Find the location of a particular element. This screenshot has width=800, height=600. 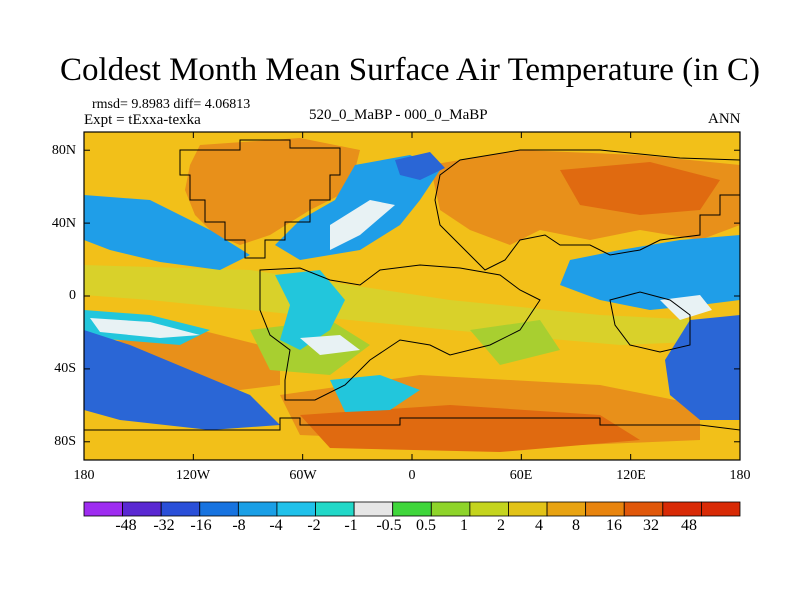

lat-label-80s: 80S is located at coordinates (65, 441).